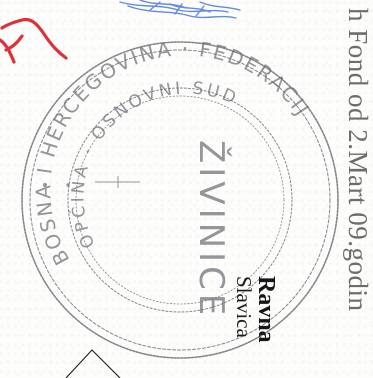 The height and width of the screenshot is (378, 373). What do you see at coordinates (266, 309) in the screenshot?
I see `ravna-label: Ravna` at bounding box center [266, 309].